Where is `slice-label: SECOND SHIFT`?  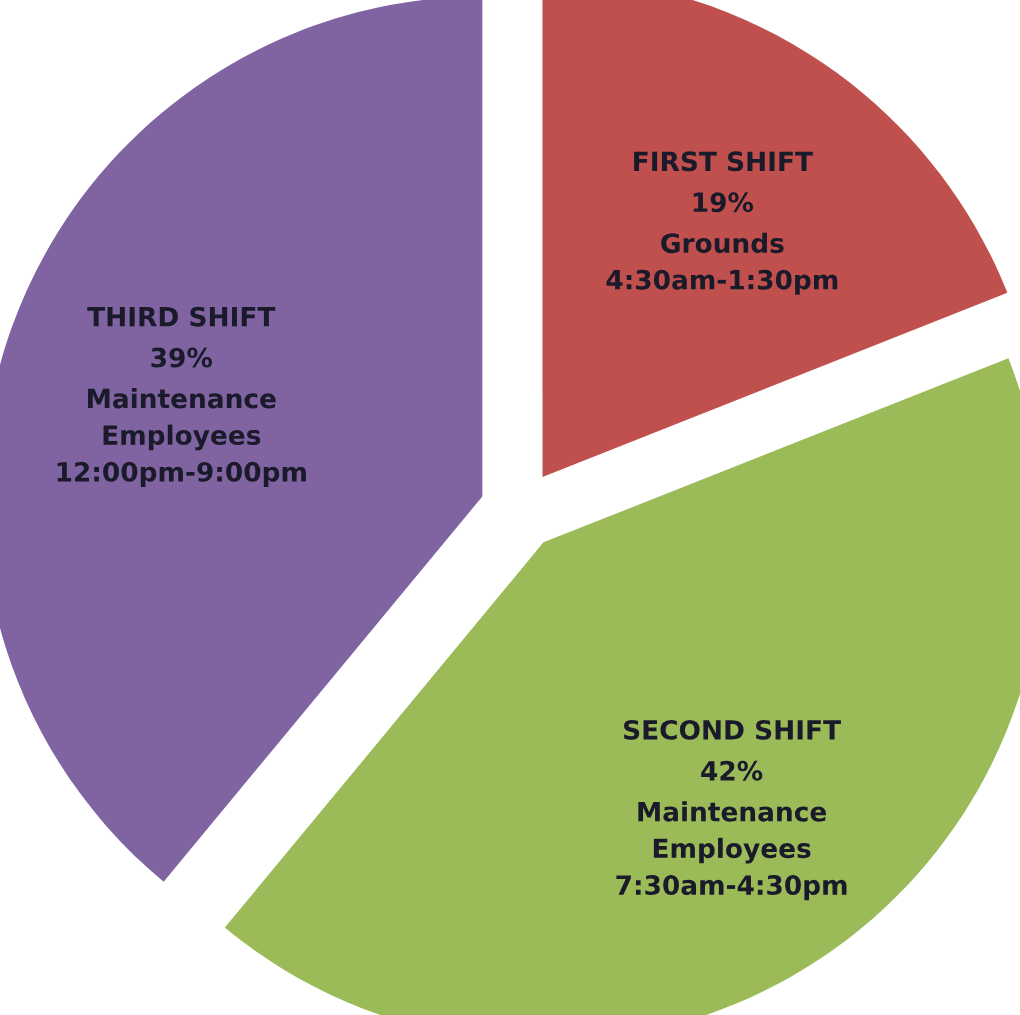 slice-label: SECOND SHIFT is located at coordinates (732, 729).